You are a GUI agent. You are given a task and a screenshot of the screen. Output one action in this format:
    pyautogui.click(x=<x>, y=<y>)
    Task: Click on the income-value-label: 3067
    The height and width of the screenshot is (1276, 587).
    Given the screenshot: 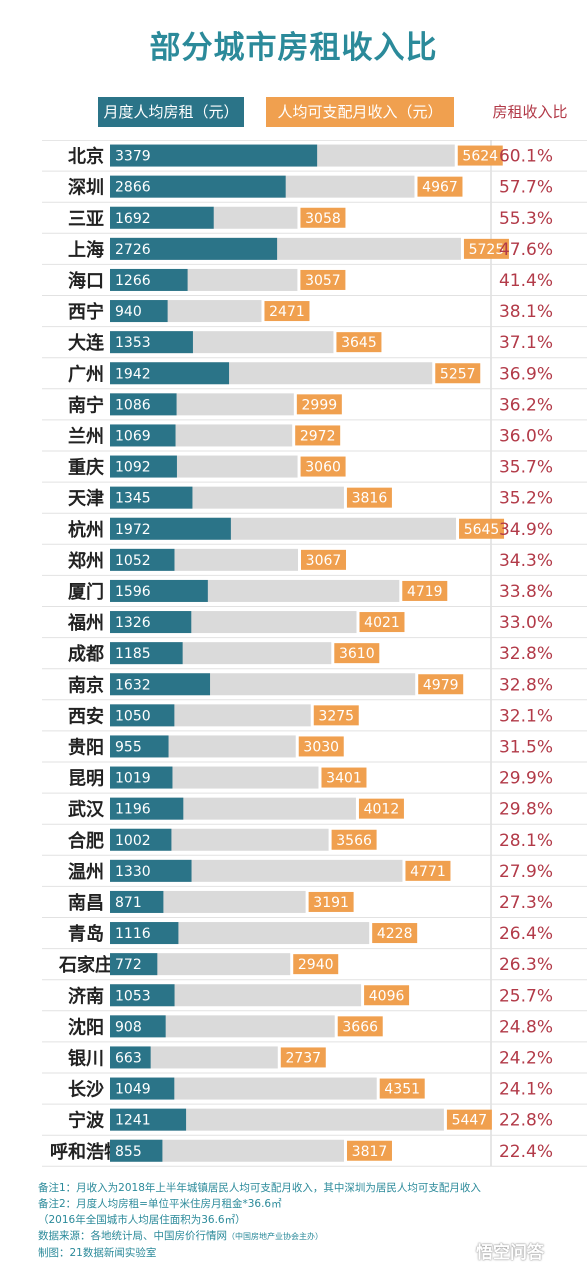 What is the action you would take?
    pyautogui.click(x=324, y=561)
    